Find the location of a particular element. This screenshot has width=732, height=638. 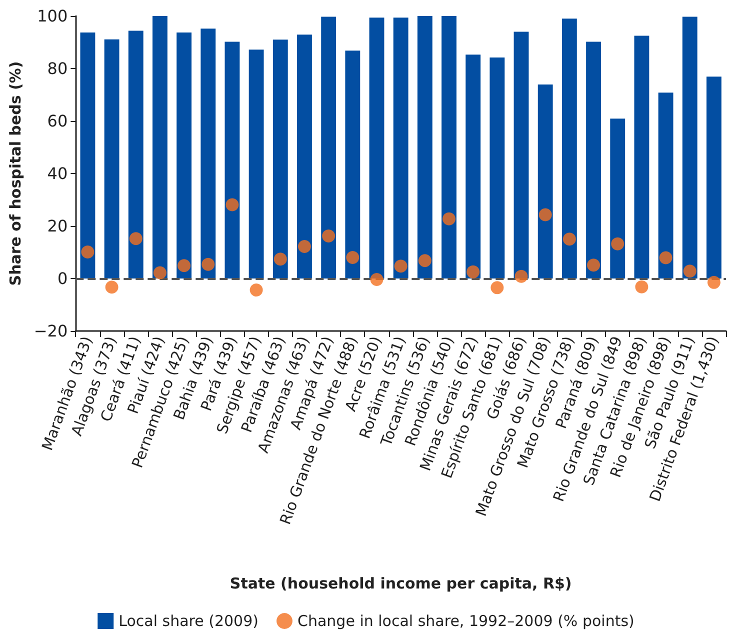

y-tick-label: 20 is located at coordinates (57, 226).